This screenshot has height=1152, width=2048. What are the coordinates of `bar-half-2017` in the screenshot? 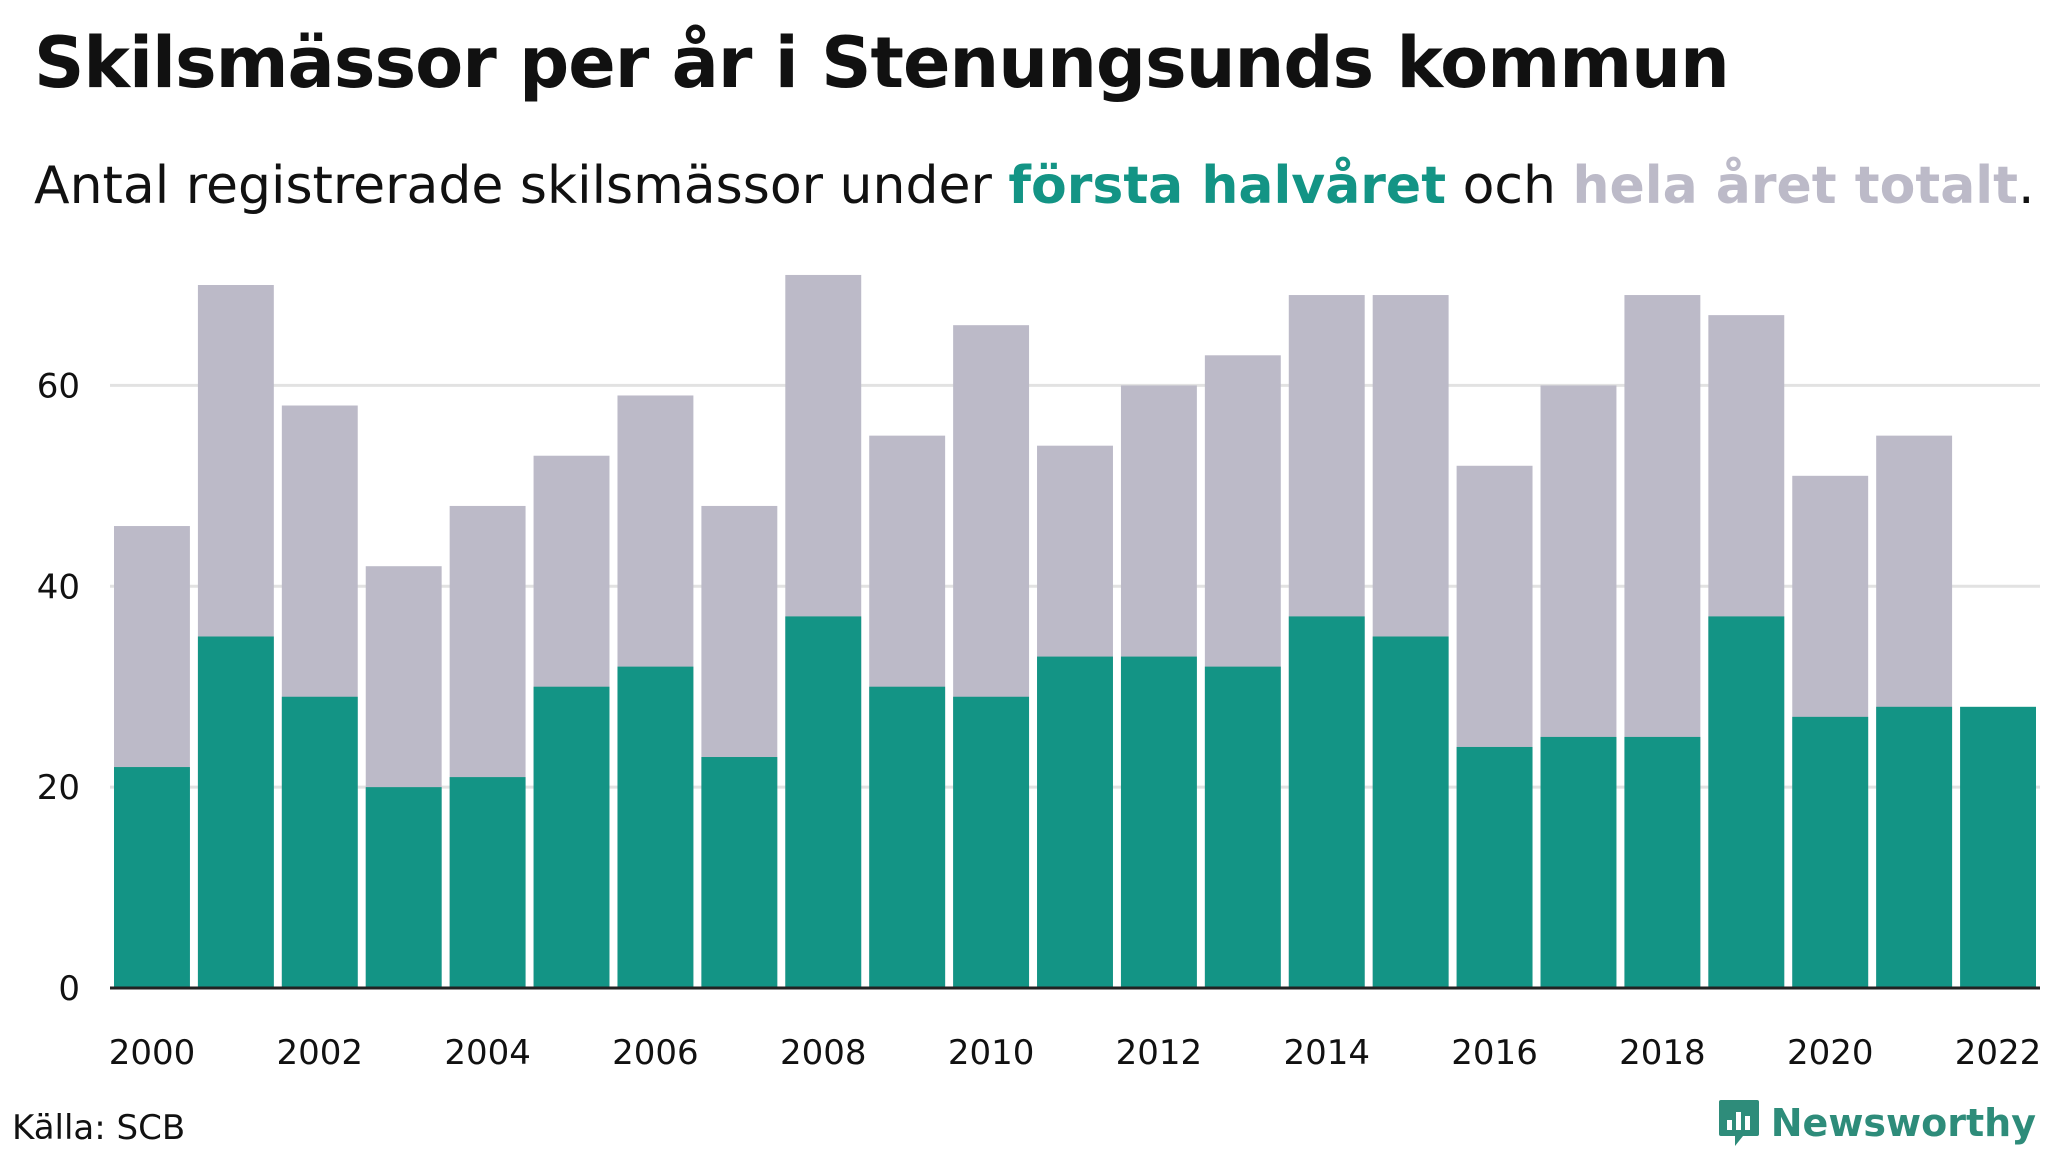 It's located at (1578, 862).